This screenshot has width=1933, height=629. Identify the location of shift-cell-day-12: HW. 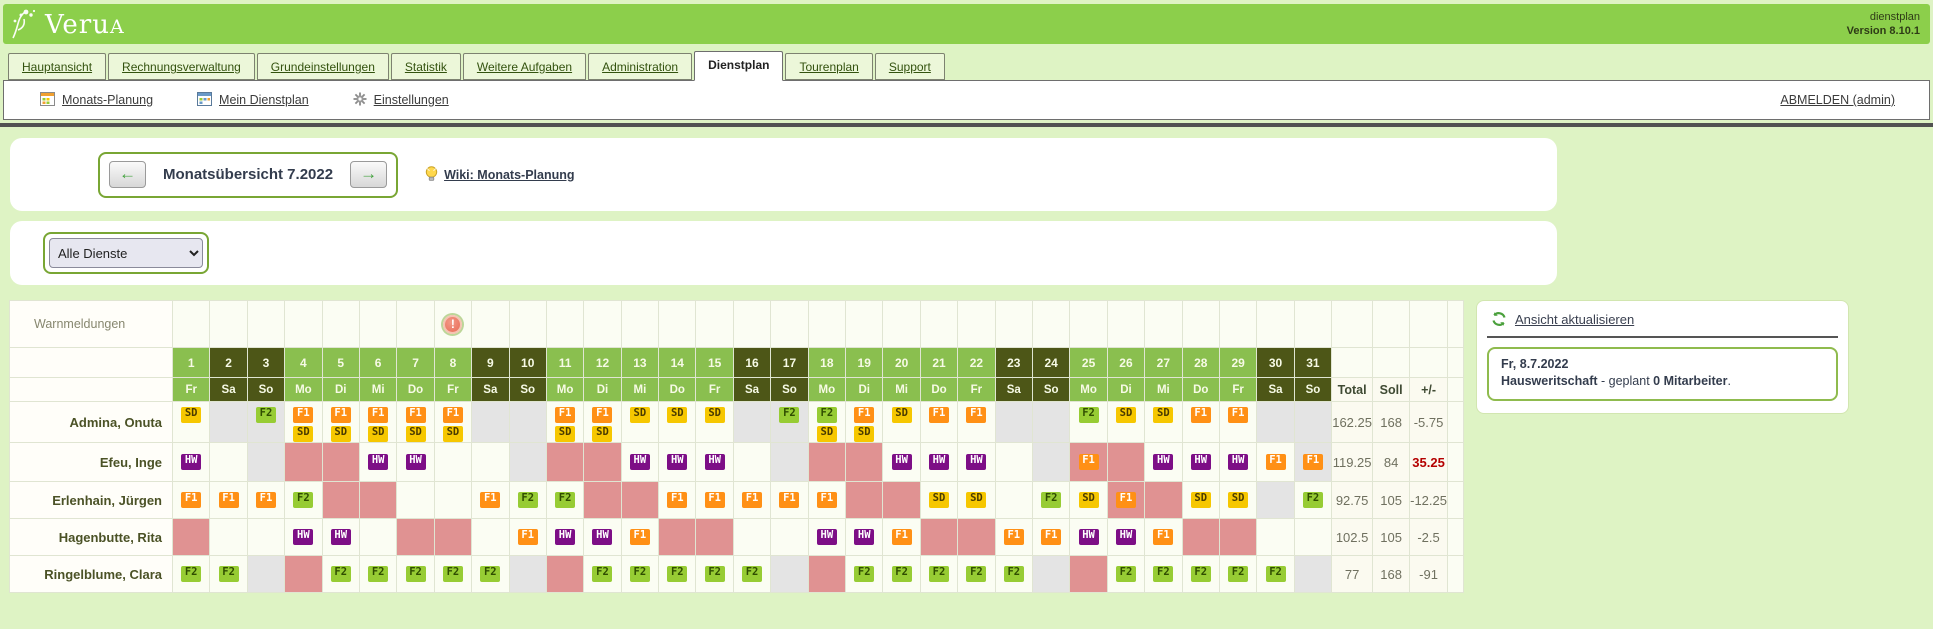
(602, 537).